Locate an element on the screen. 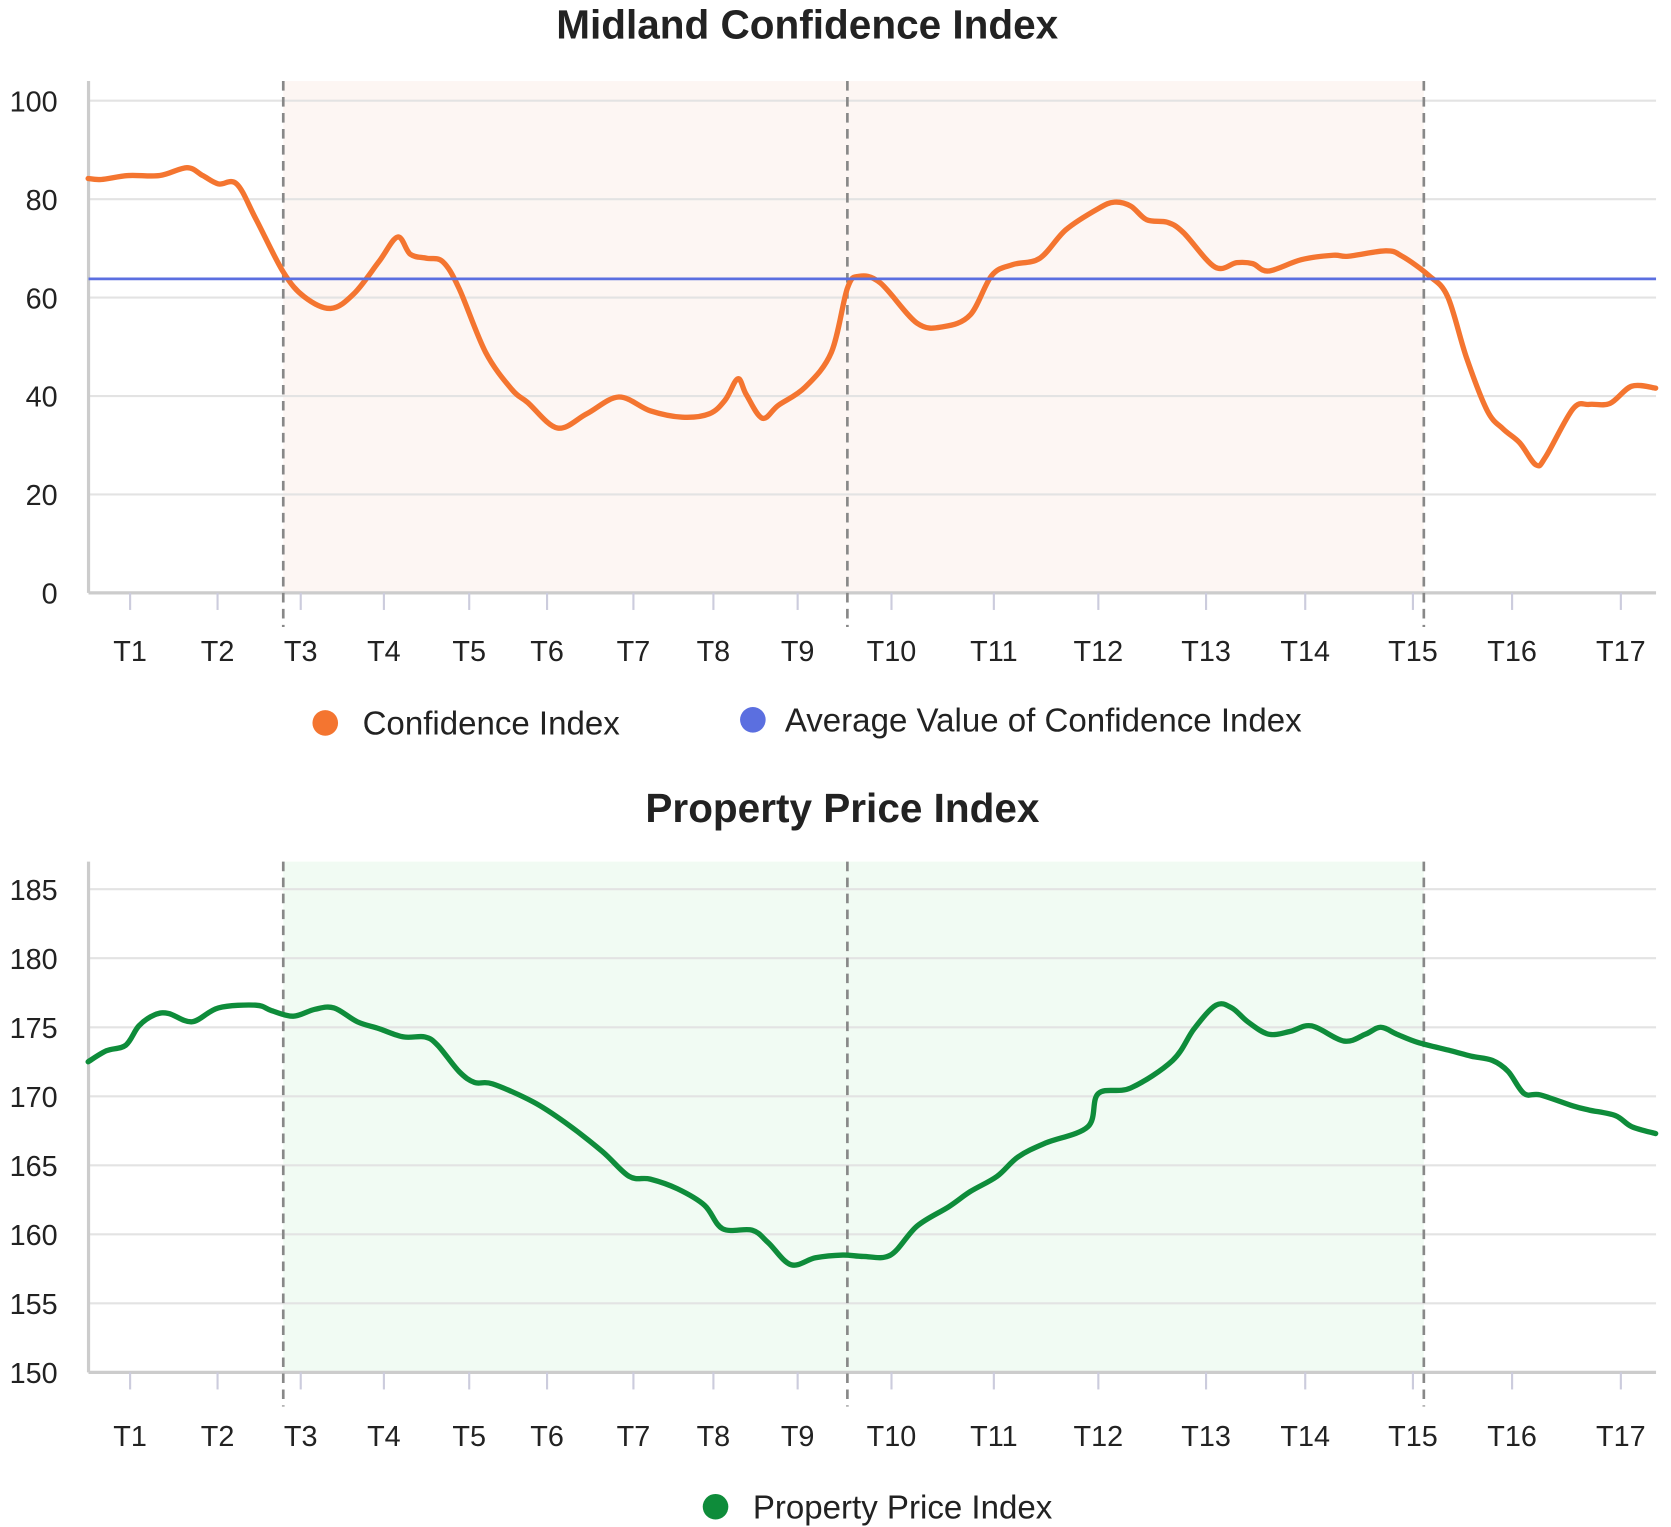 The width and height of the screenshot is (1671, 1527). legend-label: Property Price Index is located at coordinates (903, 1507).